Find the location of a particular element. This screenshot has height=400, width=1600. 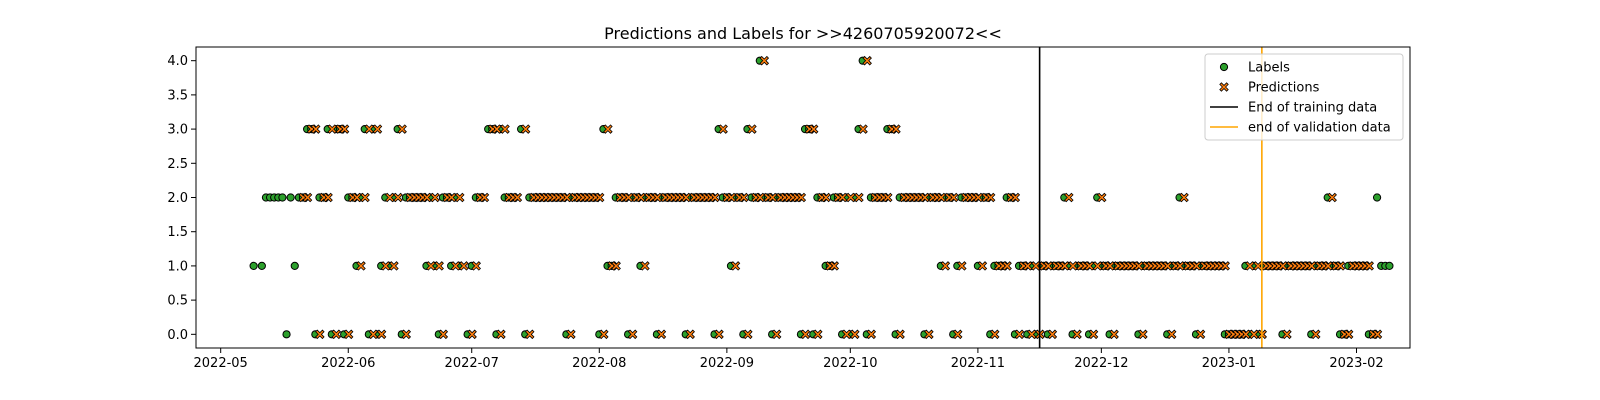

legend-box is located at coordinates (1304, 97).